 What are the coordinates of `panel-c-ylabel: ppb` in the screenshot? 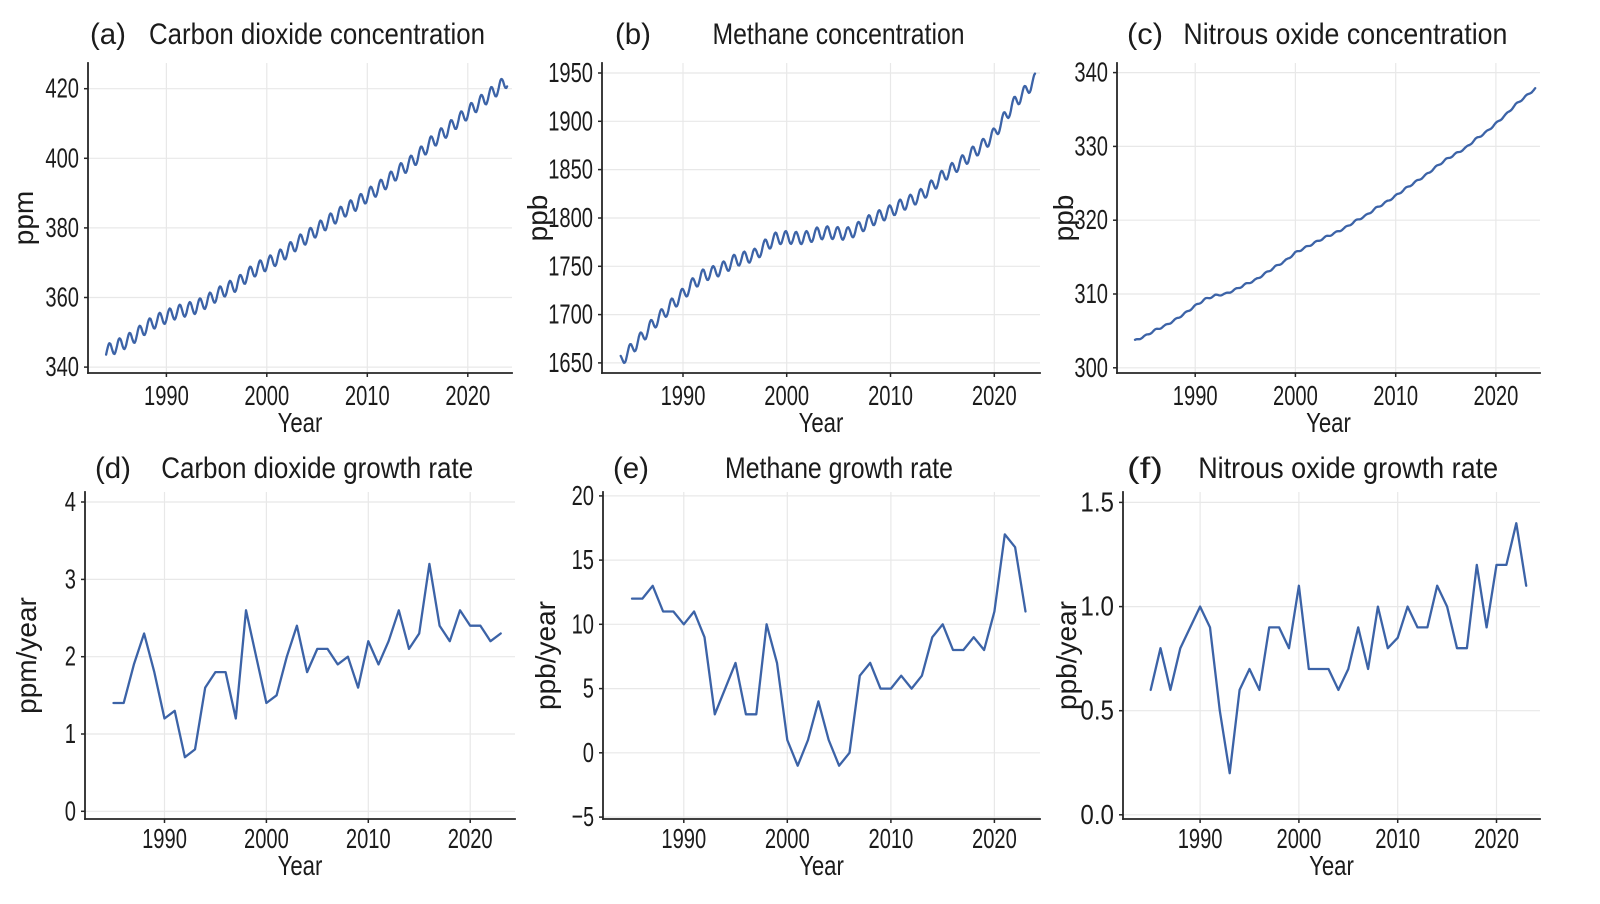 It's located at (1063, 218).